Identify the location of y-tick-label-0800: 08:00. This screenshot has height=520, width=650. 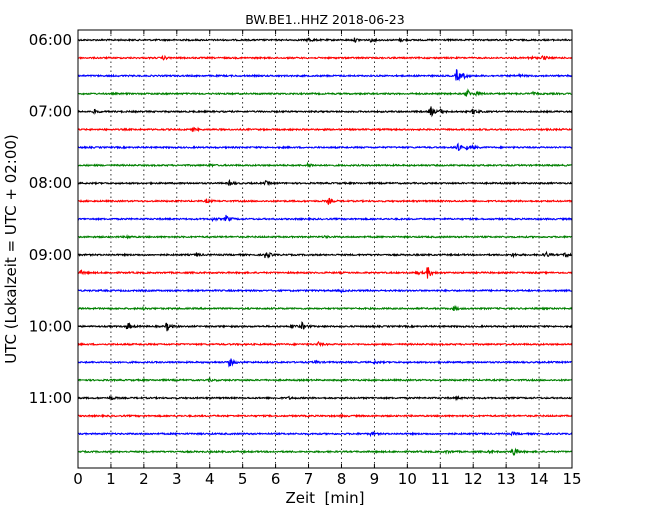
(50, 183).